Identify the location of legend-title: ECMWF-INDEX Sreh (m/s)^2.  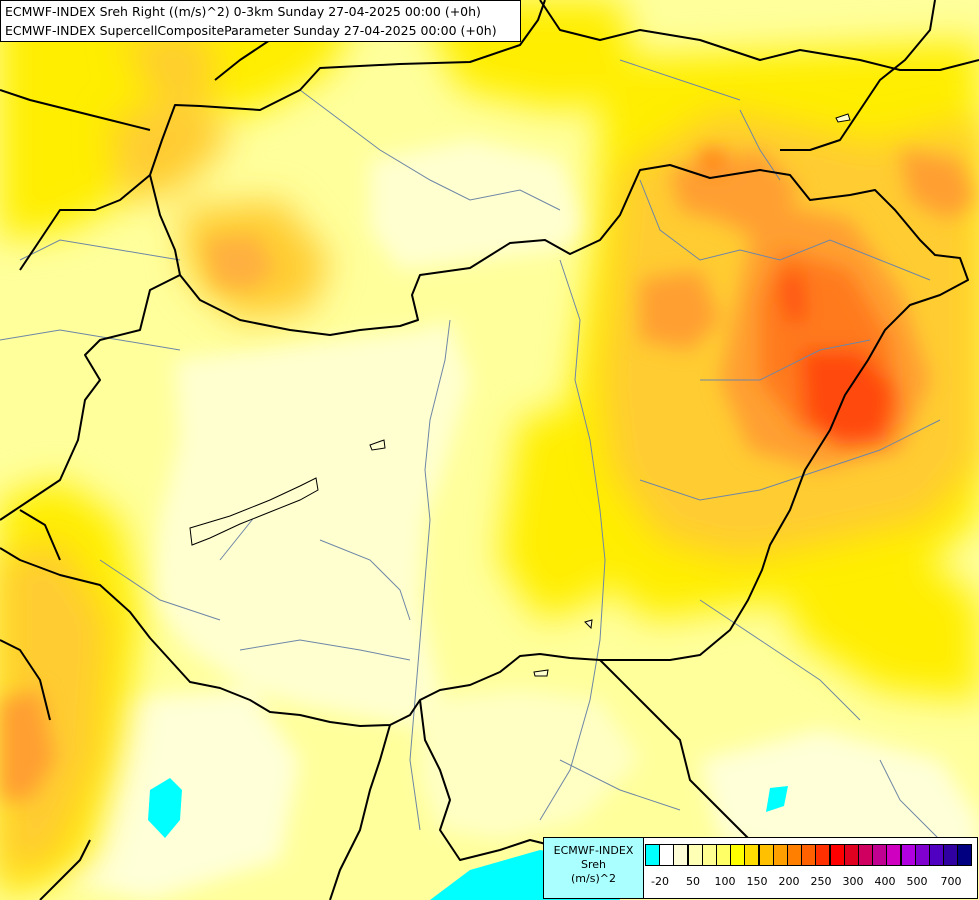
(594, 868).